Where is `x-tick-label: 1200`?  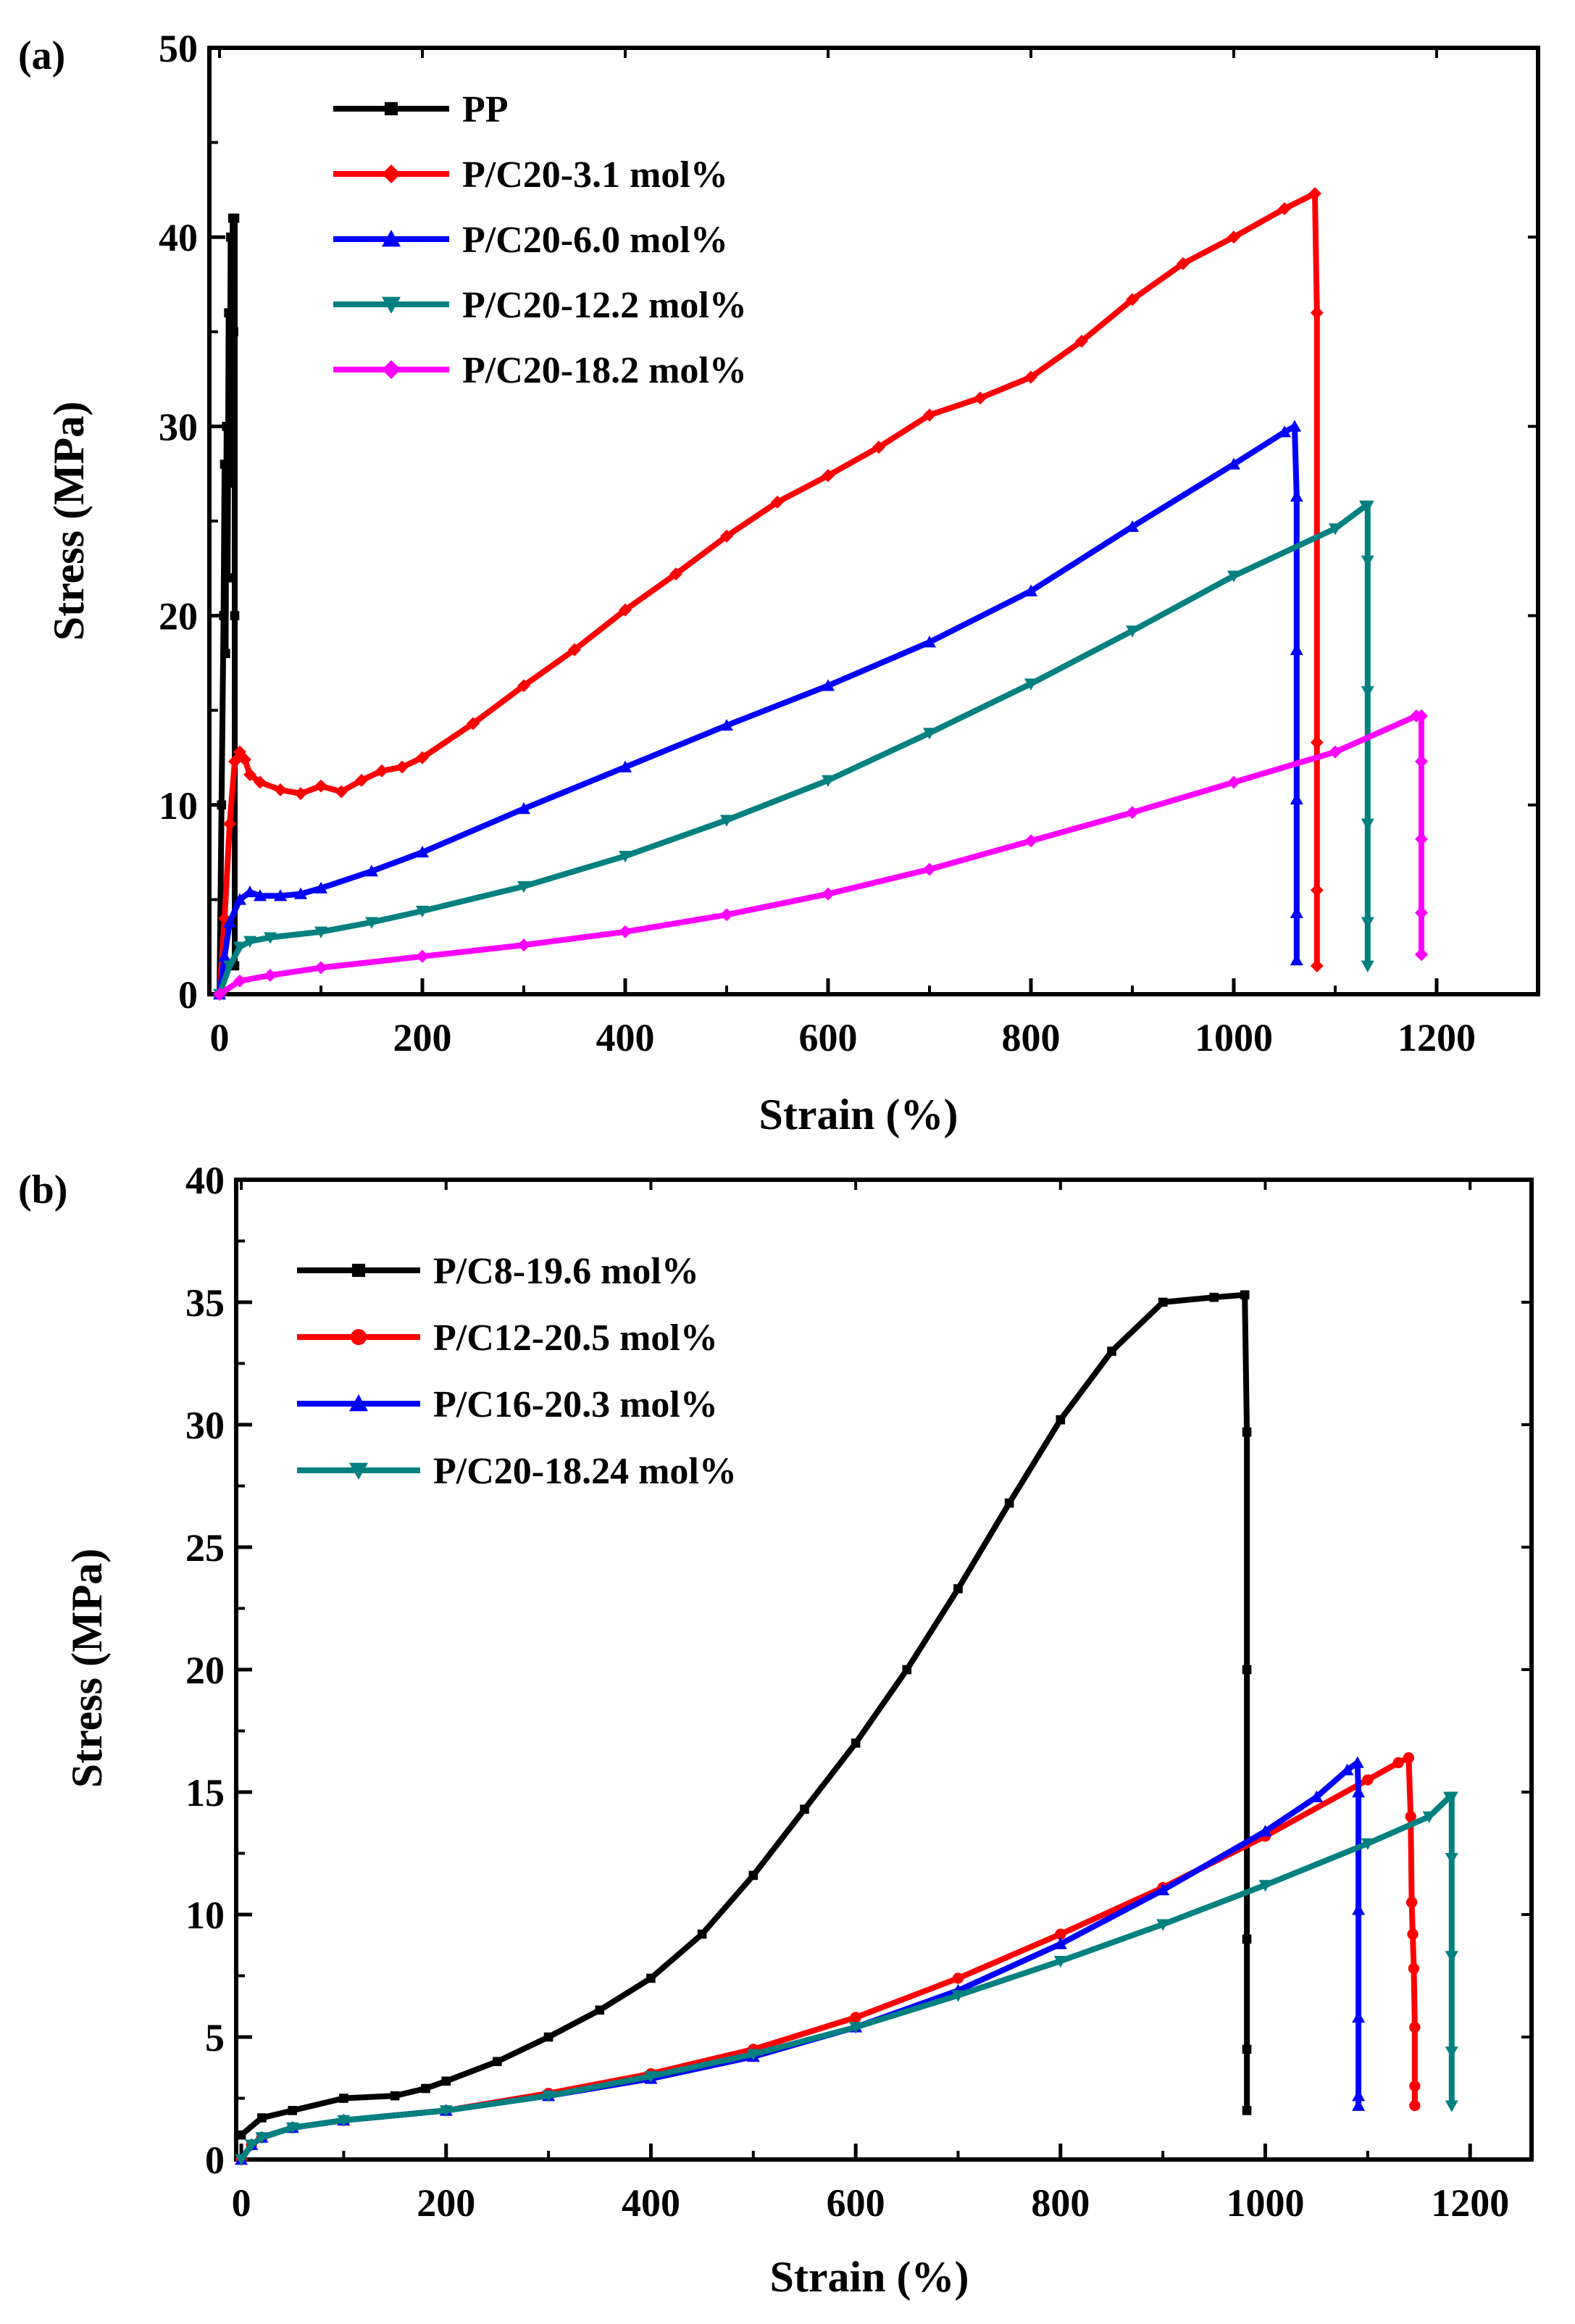
x-tick-label: 1200 is located at coordinates (1470, 2203).